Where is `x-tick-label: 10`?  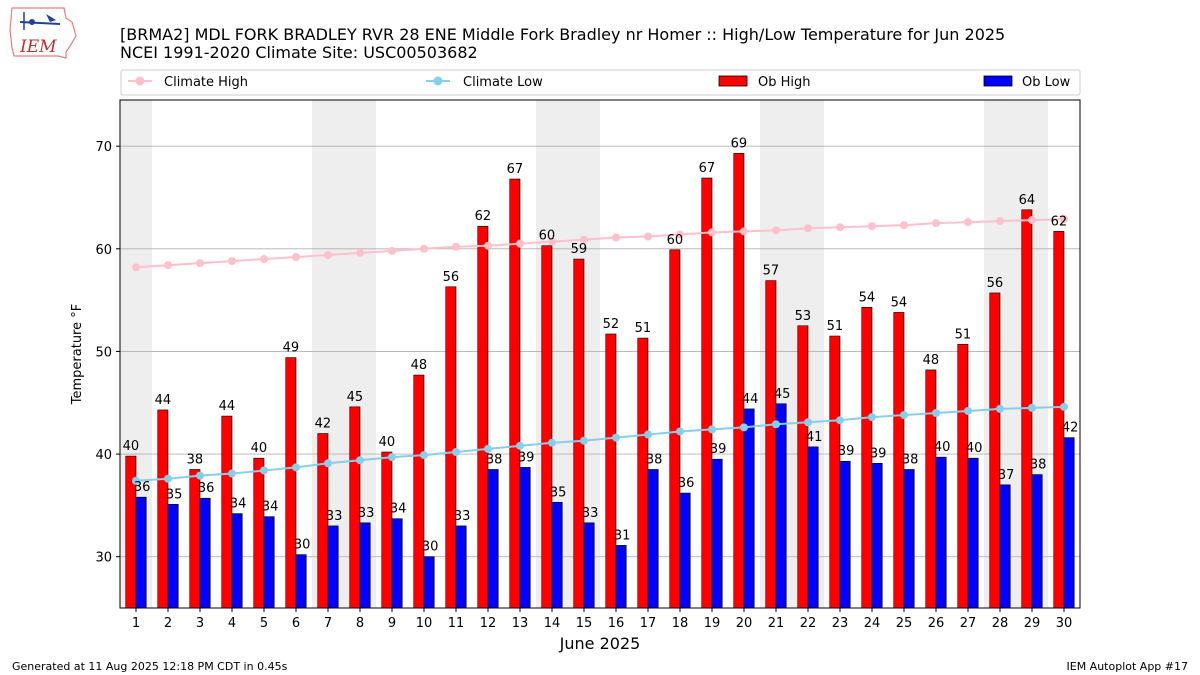 x-tick-label: 10 is located at coordinates (424, 623).